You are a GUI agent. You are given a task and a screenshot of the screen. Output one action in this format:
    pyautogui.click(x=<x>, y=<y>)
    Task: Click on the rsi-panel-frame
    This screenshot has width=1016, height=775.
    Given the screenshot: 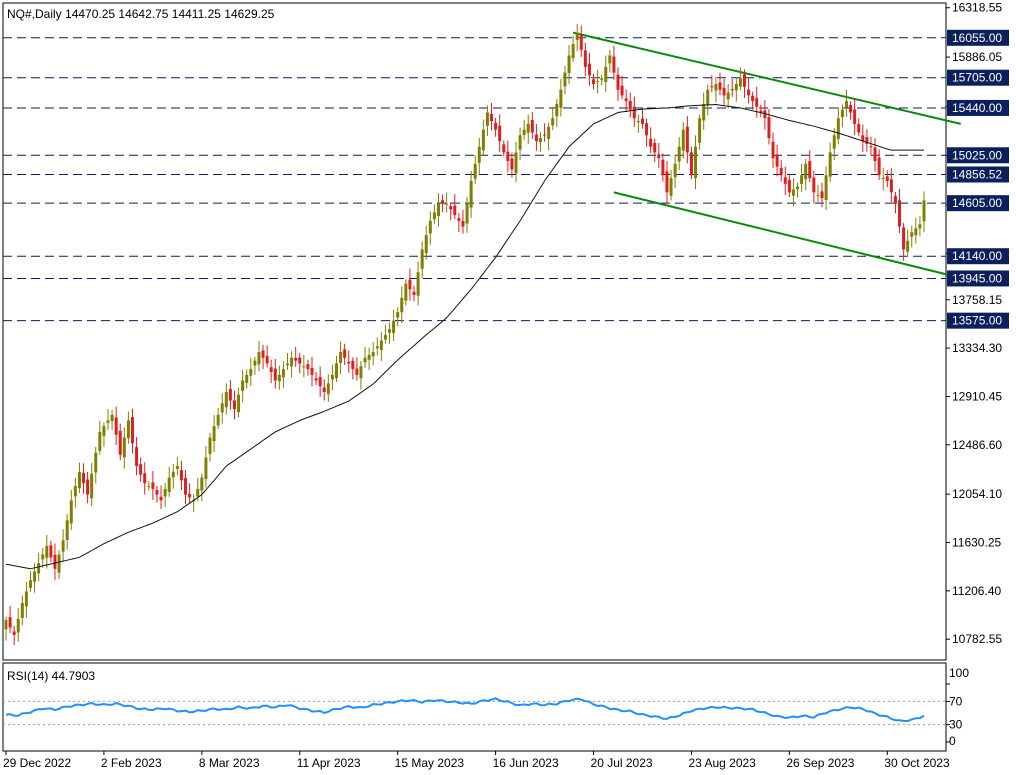 What is the action you would take?
    pyautogui.click(x=474, y=707)
    